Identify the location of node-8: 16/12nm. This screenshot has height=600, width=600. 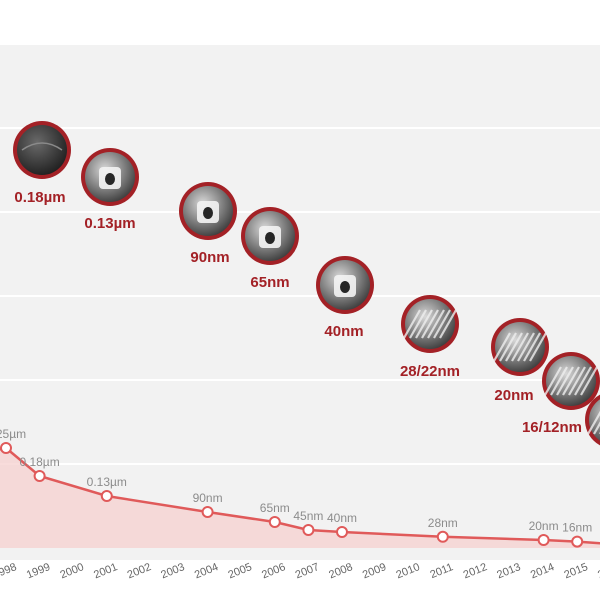
(561, 394).